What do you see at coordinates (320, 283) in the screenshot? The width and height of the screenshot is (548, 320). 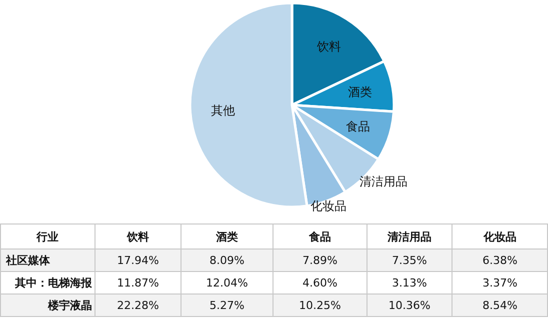 I see `data-label: 4.60%` at bounding box center [320, 283].